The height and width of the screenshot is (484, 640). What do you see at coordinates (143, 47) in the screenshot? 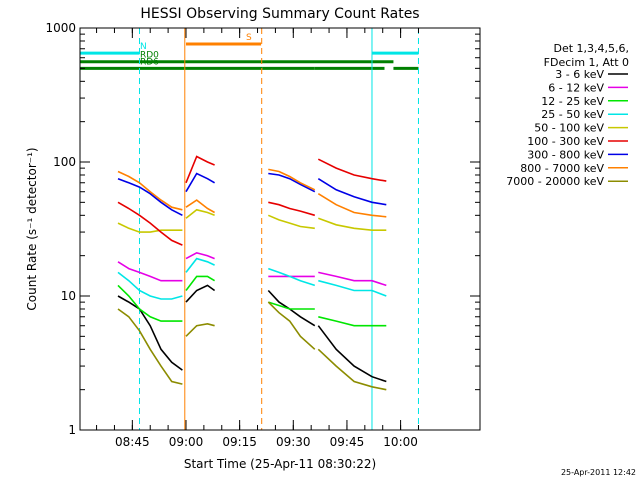
I see `flag-label: N` at bounding box center [143, 47].